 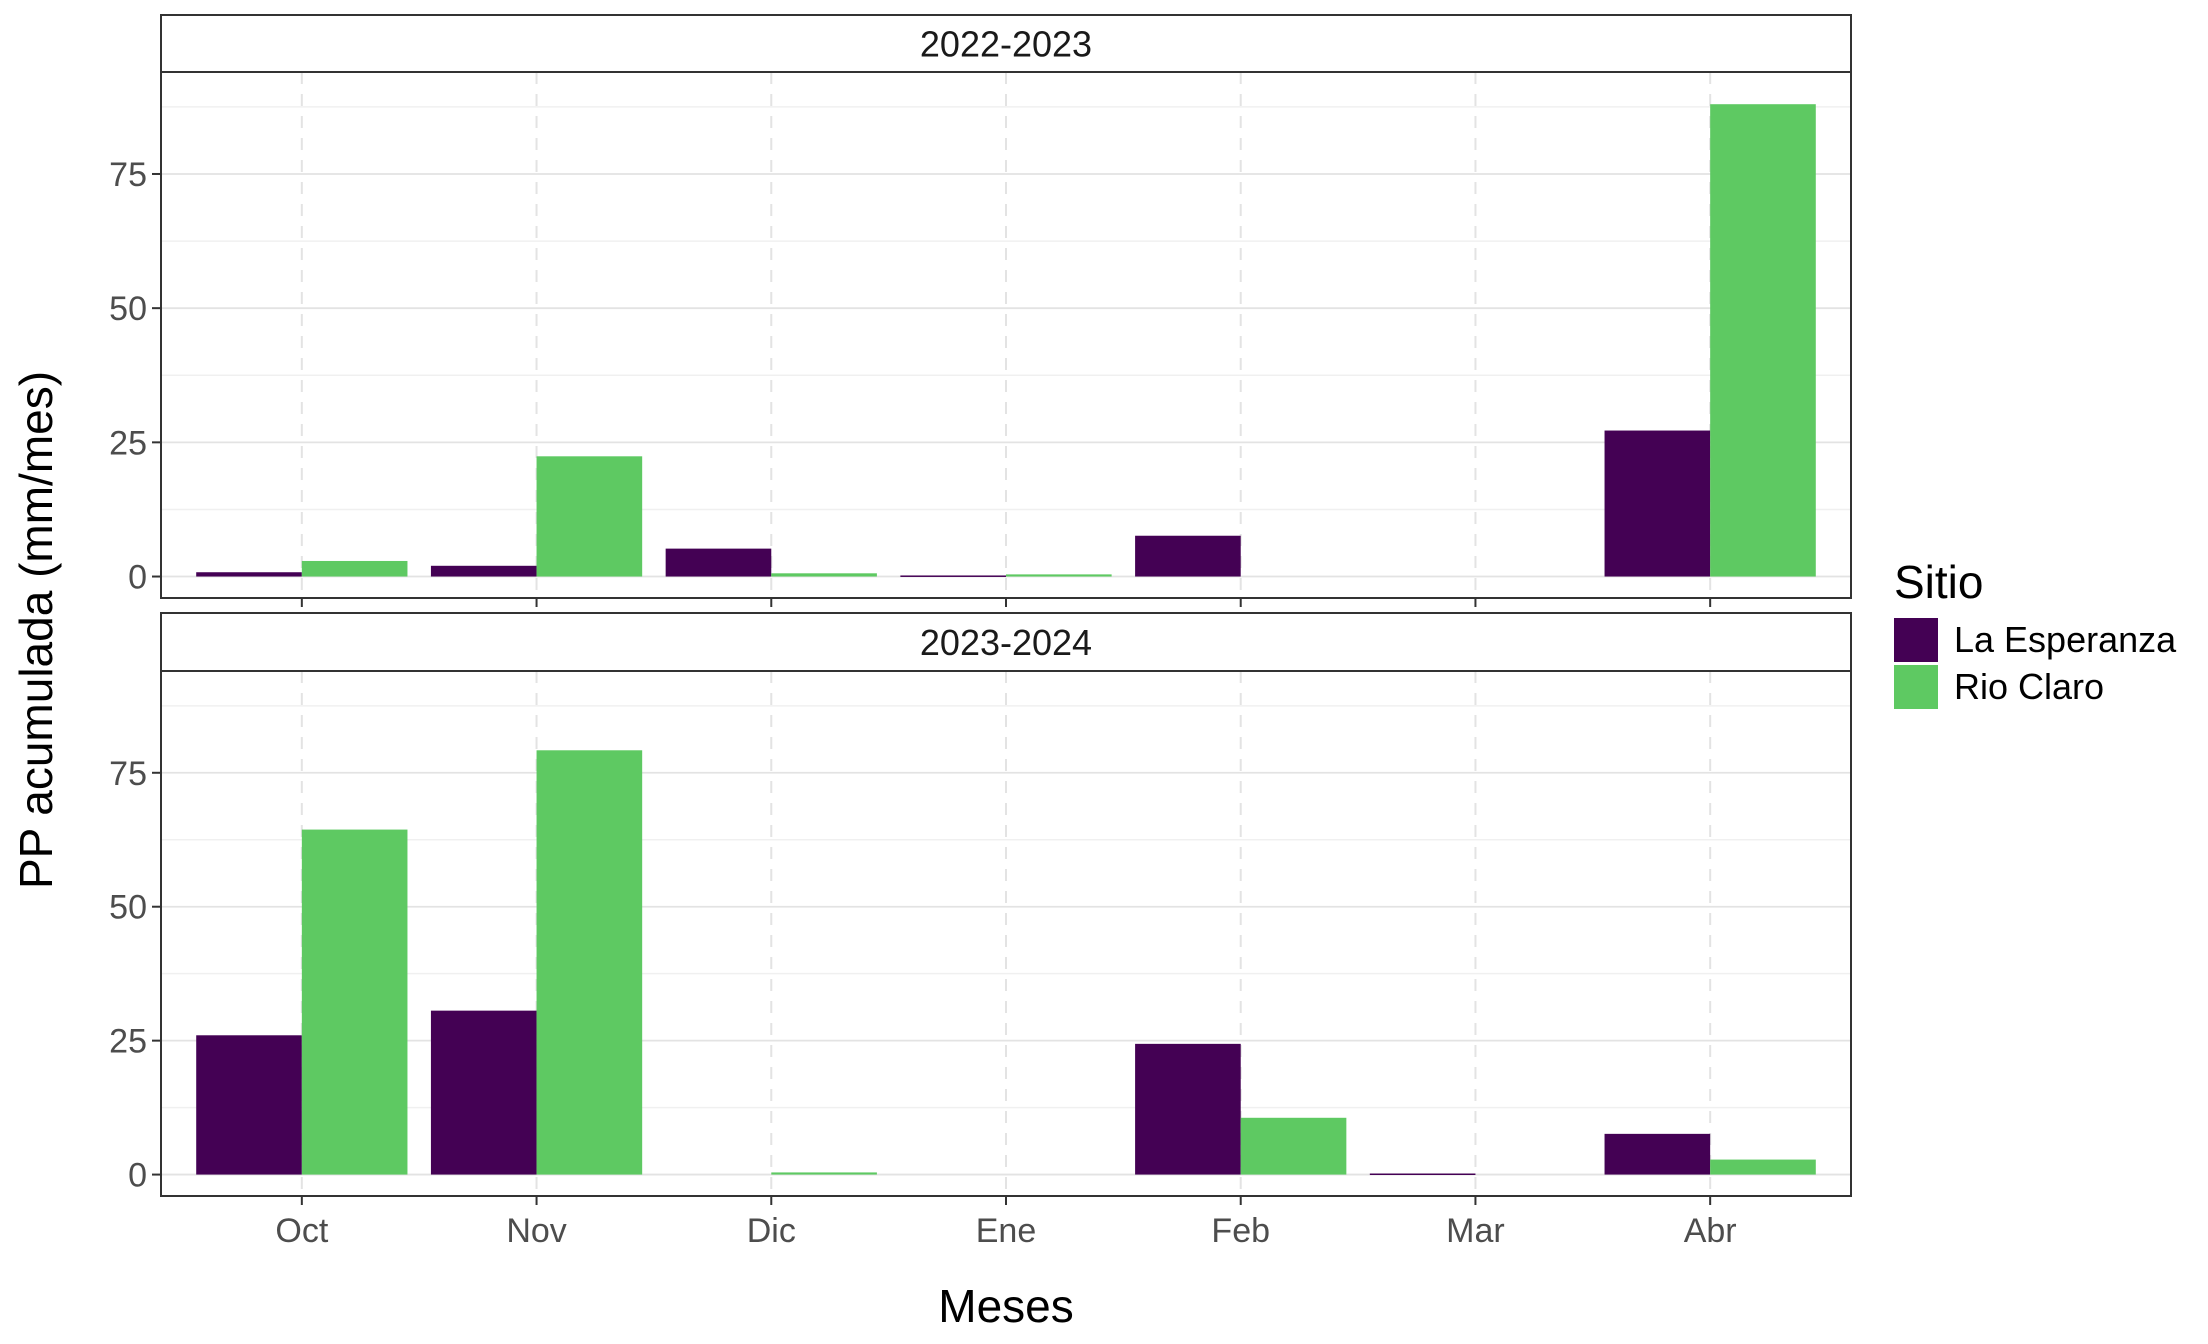 I want to click on x-tick-label: Mar, so click(x=1475, y=1231).